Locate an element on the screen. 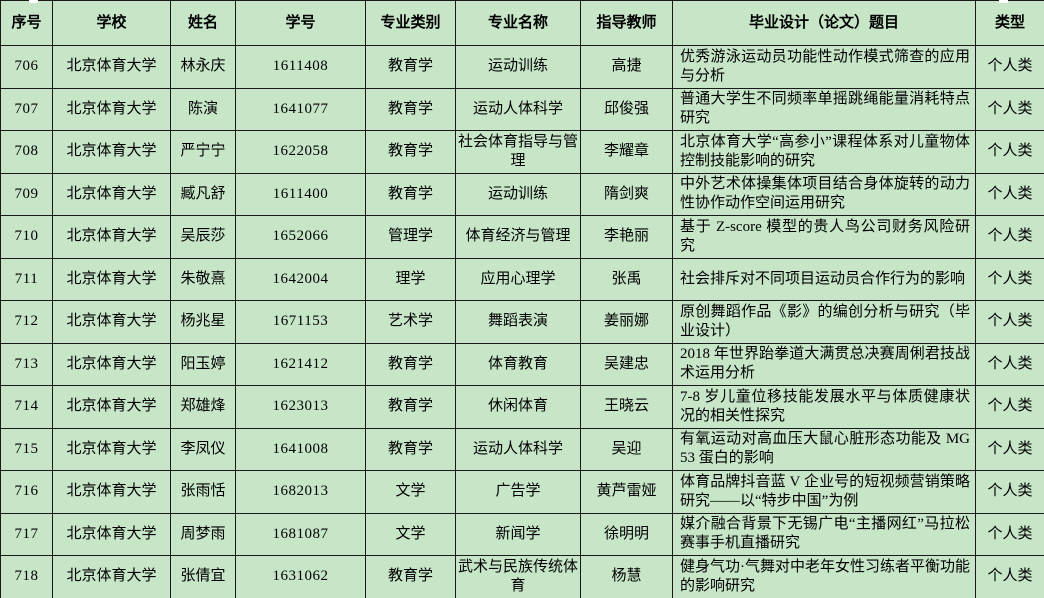 This screenshot has width=1044, height=598. cell-major: 舞蹈表演 is located at coordinates (518, 322).